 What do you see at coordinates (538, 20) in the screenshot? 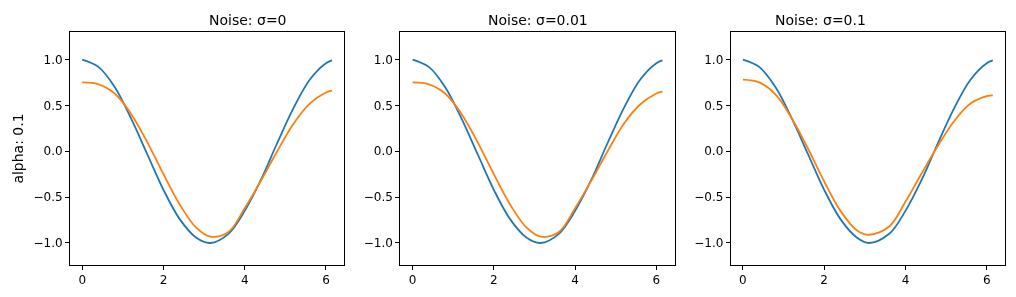
I see `chart-title: Noise: σ=0.01` at bounding box center [538, 20].